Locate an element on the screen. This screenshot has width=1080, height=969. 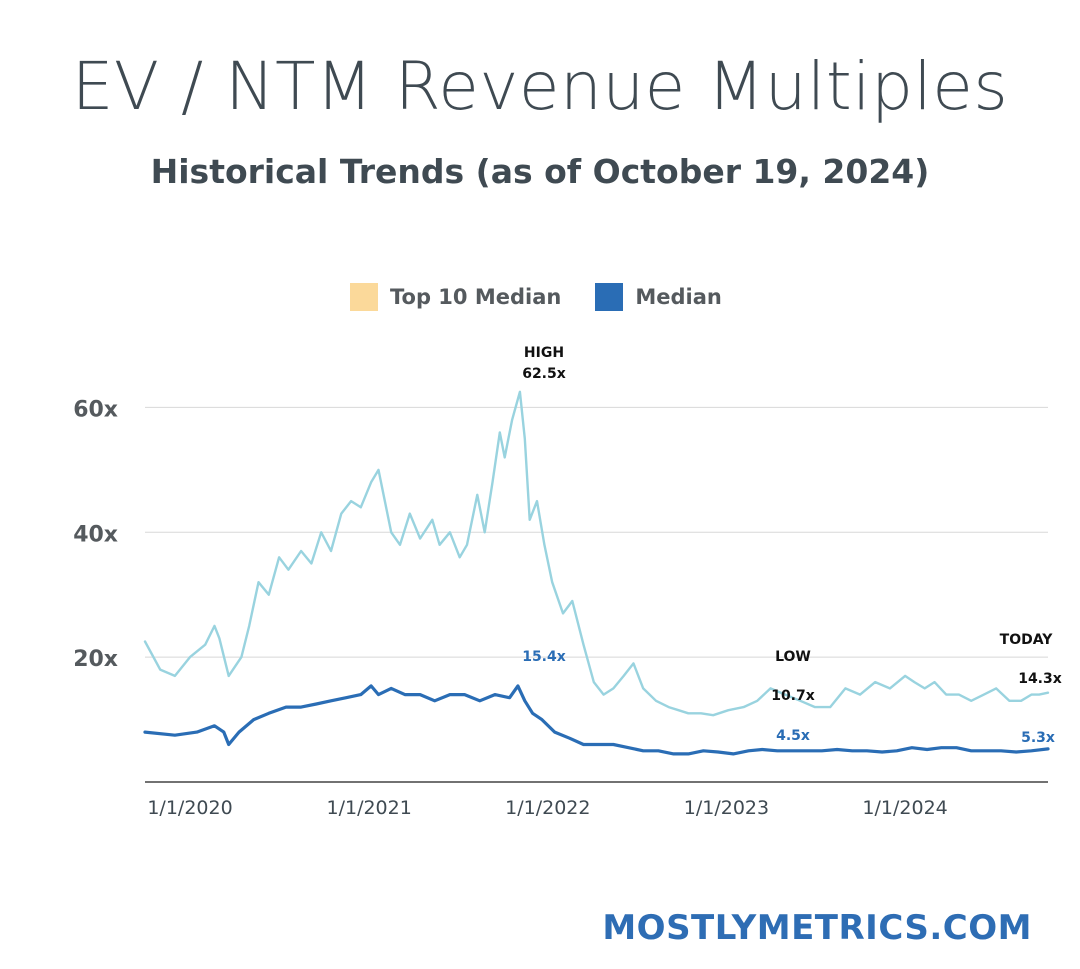
chart-legend: Top 10 Median Median is located at coordinates (553, 297).